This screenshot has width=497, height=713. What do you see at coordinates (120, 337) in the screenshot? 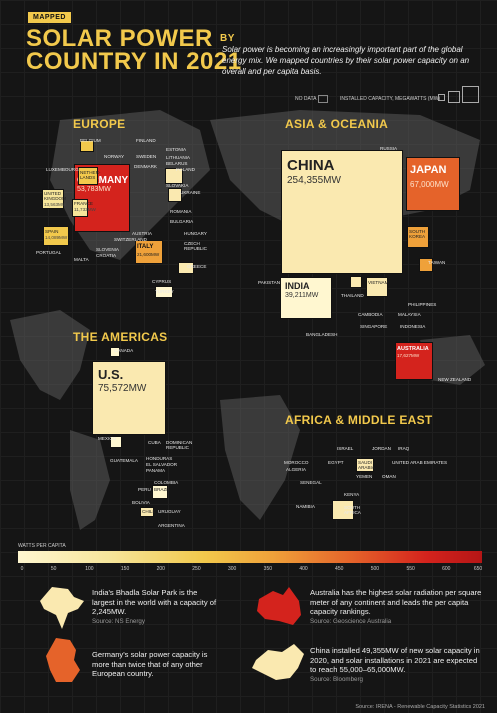
I see `region-americas-title: THE AMERICAS` at bounding box center [120, 337].